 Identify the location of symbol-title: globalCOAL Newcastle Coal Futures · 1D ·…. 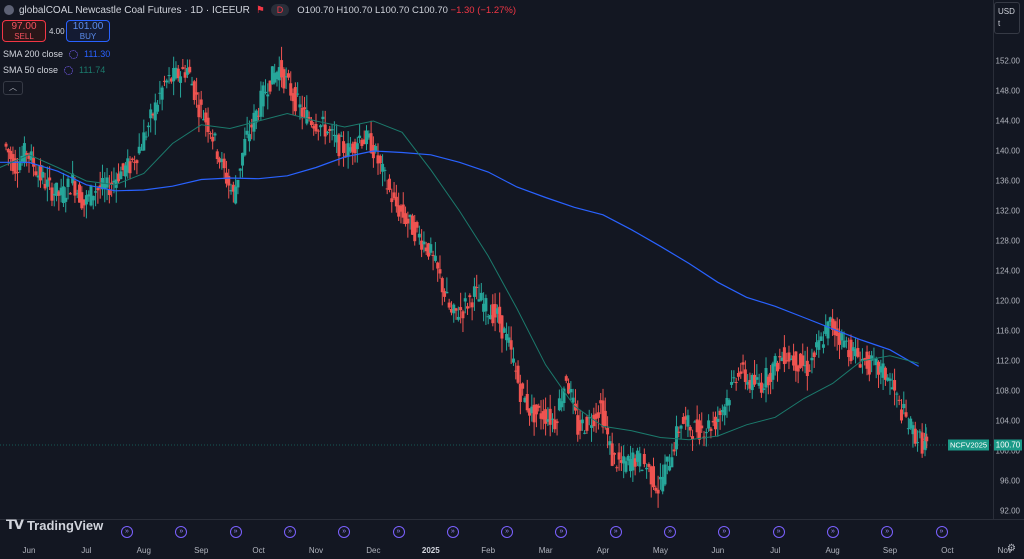
(134, 10).